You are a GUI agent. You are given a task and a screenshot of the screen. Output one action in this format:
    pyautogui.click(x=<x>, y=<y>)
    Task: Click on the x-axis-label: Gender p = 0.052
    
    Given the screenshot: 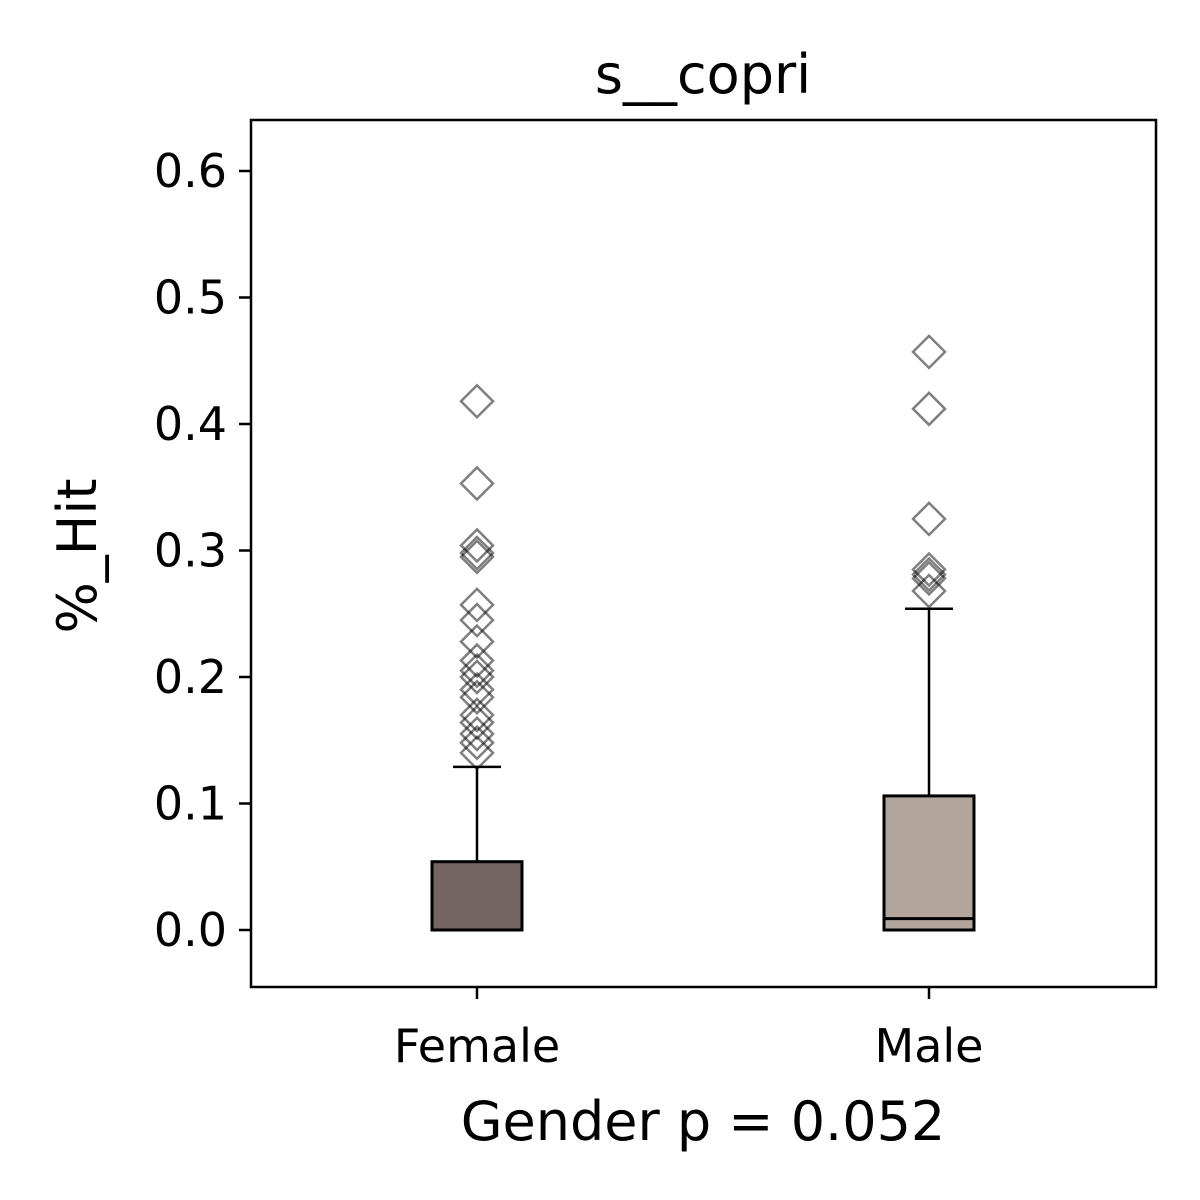 What is the action you would take?
    pyautogui.click(x=703, y=1121)
    